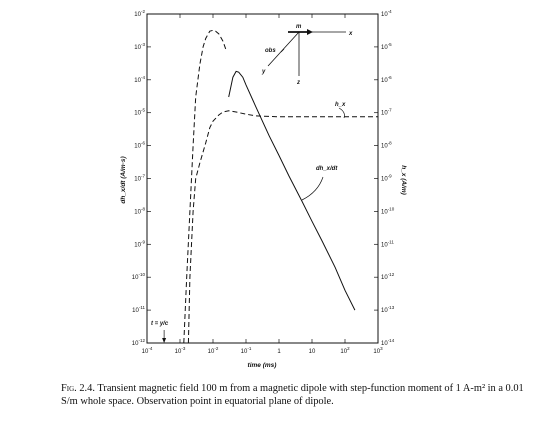 This screenshot has width=537, height=429. What do you see at coordinates (160, 324) in the screenshot?
I see `tyc-annotation: t = y/c` at bounding box center [160, 324].